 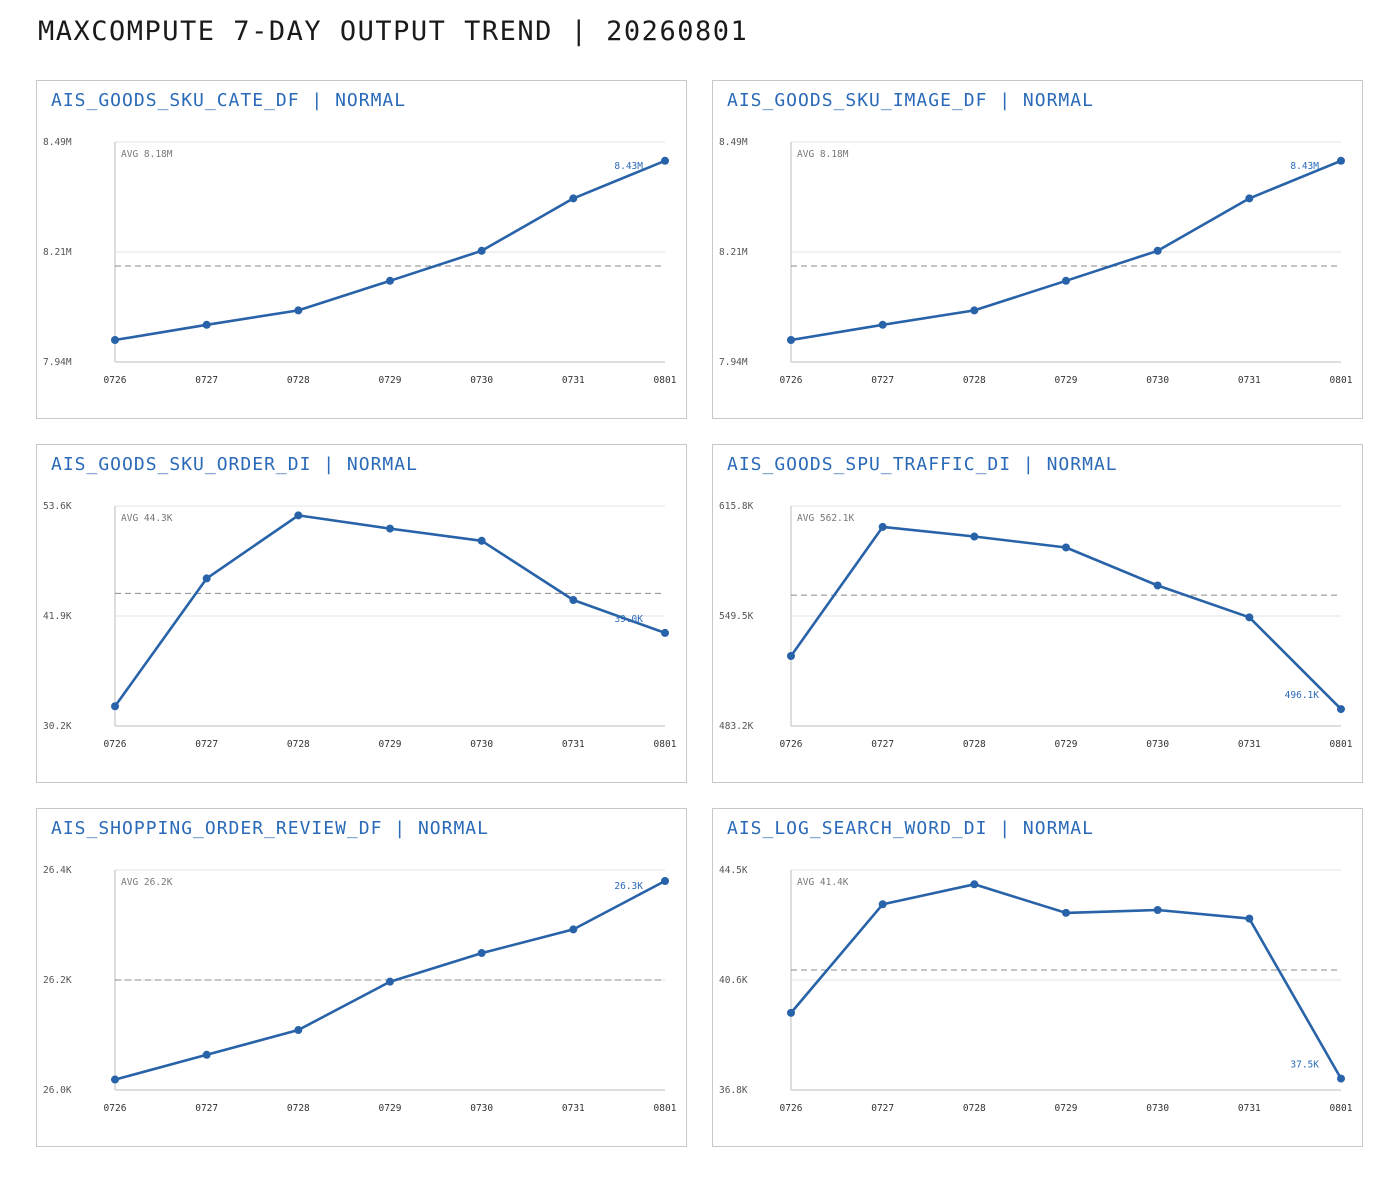 What do you see at coordinates (736, 506) in the screenshot?
I see `y-tick-label: 615.8K` at bounding box center [736, 506].